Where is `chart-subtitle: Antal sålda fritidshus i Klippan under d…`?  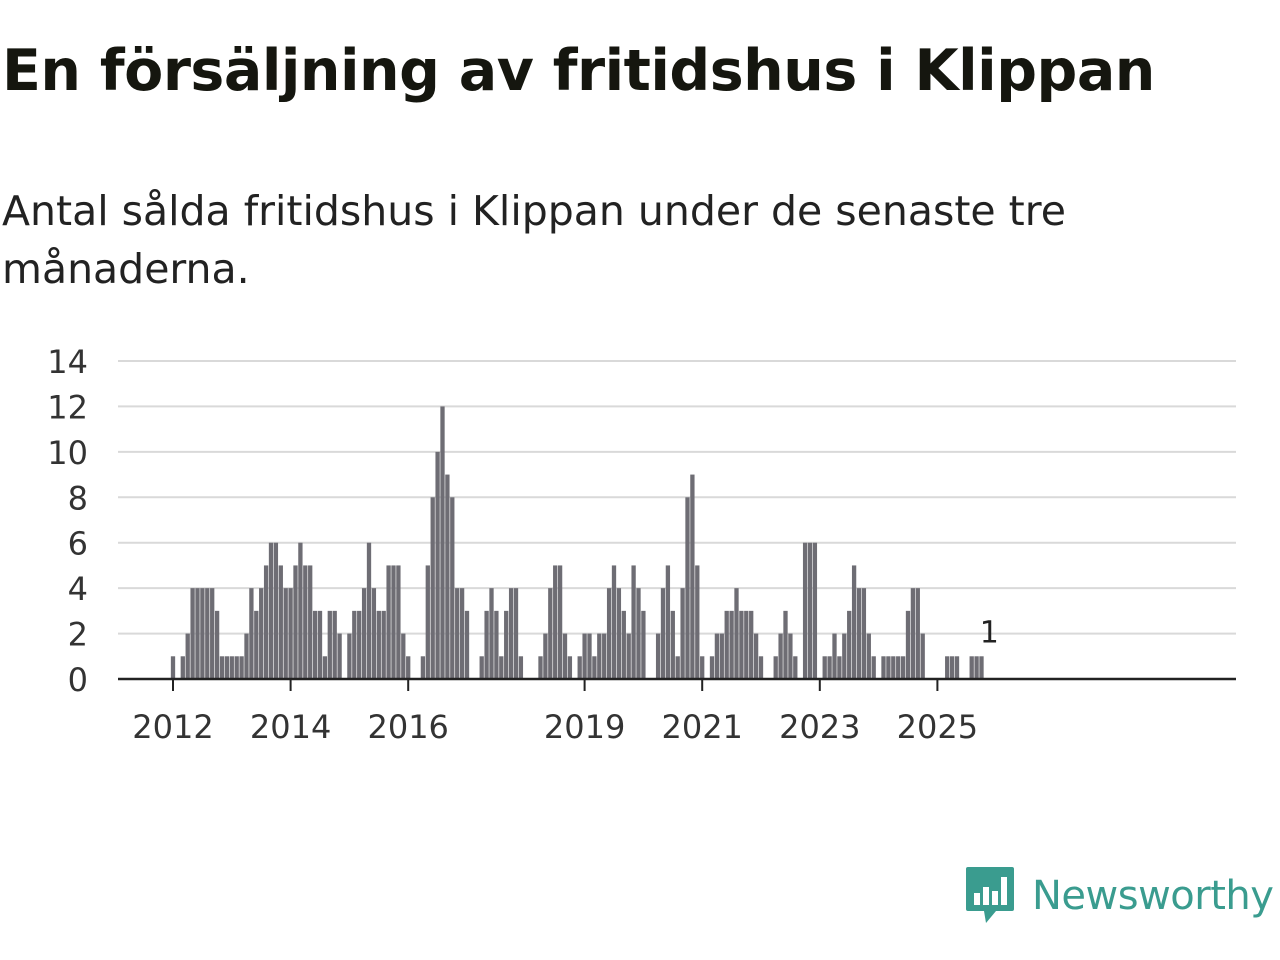 chart-subtitle: Antal sålda fritidshus i Klippan under d… is located at coordinates (534, 240).